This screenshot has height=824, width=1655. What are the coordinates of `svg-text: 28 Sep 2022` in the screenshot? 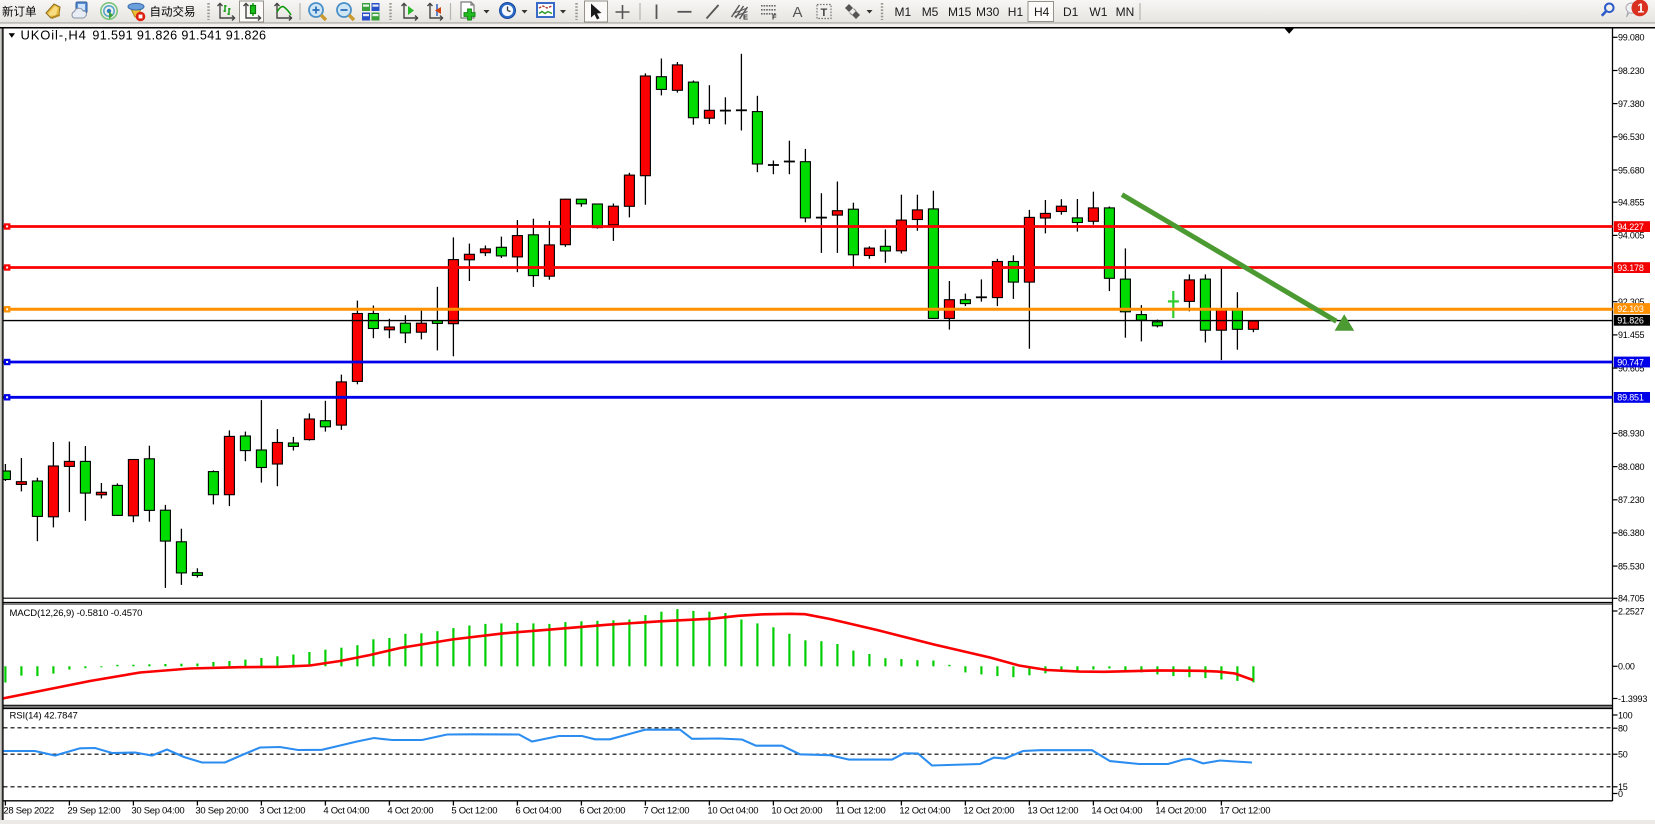 It's located at (28, 811).